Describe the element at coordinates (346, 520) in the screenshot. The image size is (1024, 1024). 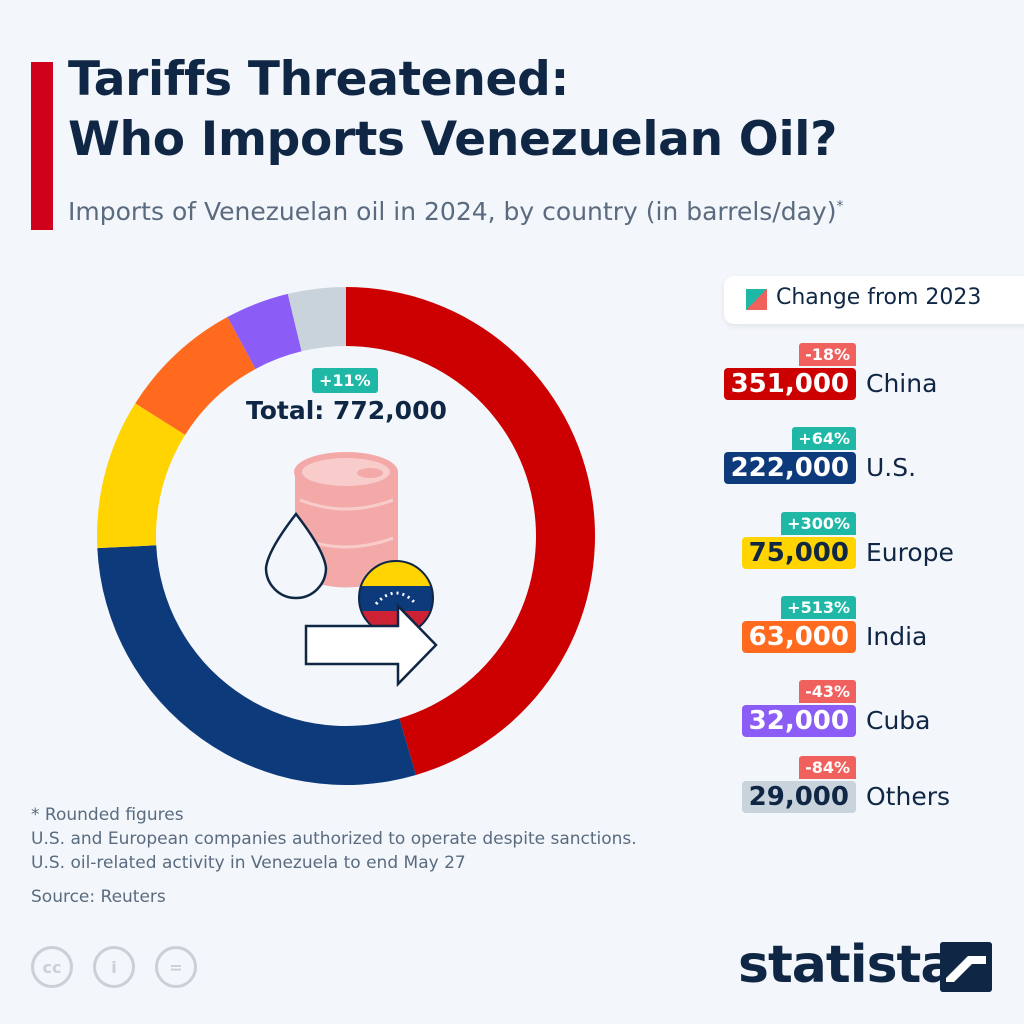
I see `oil-barrel-icon` at that location.